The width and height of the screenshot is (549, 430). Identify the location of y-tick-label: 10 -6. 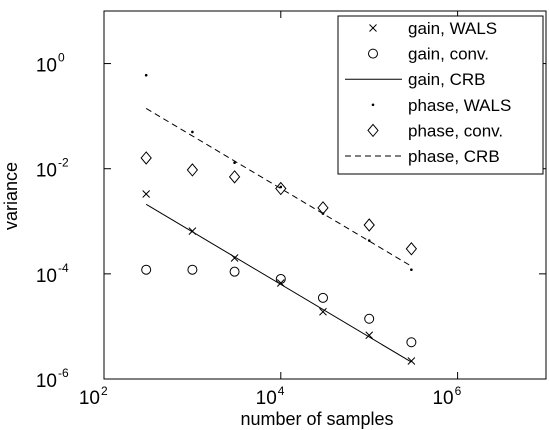
(52, 379).